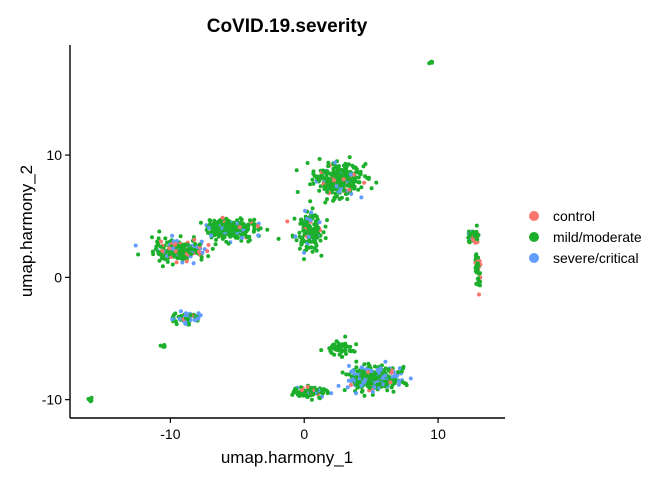 The height and width of the screenshot is (480, 672). What do you see at coordinates (58, 277) in the screenshot?
I see `y-tick-label: 0` at bounding box center [58, 277].